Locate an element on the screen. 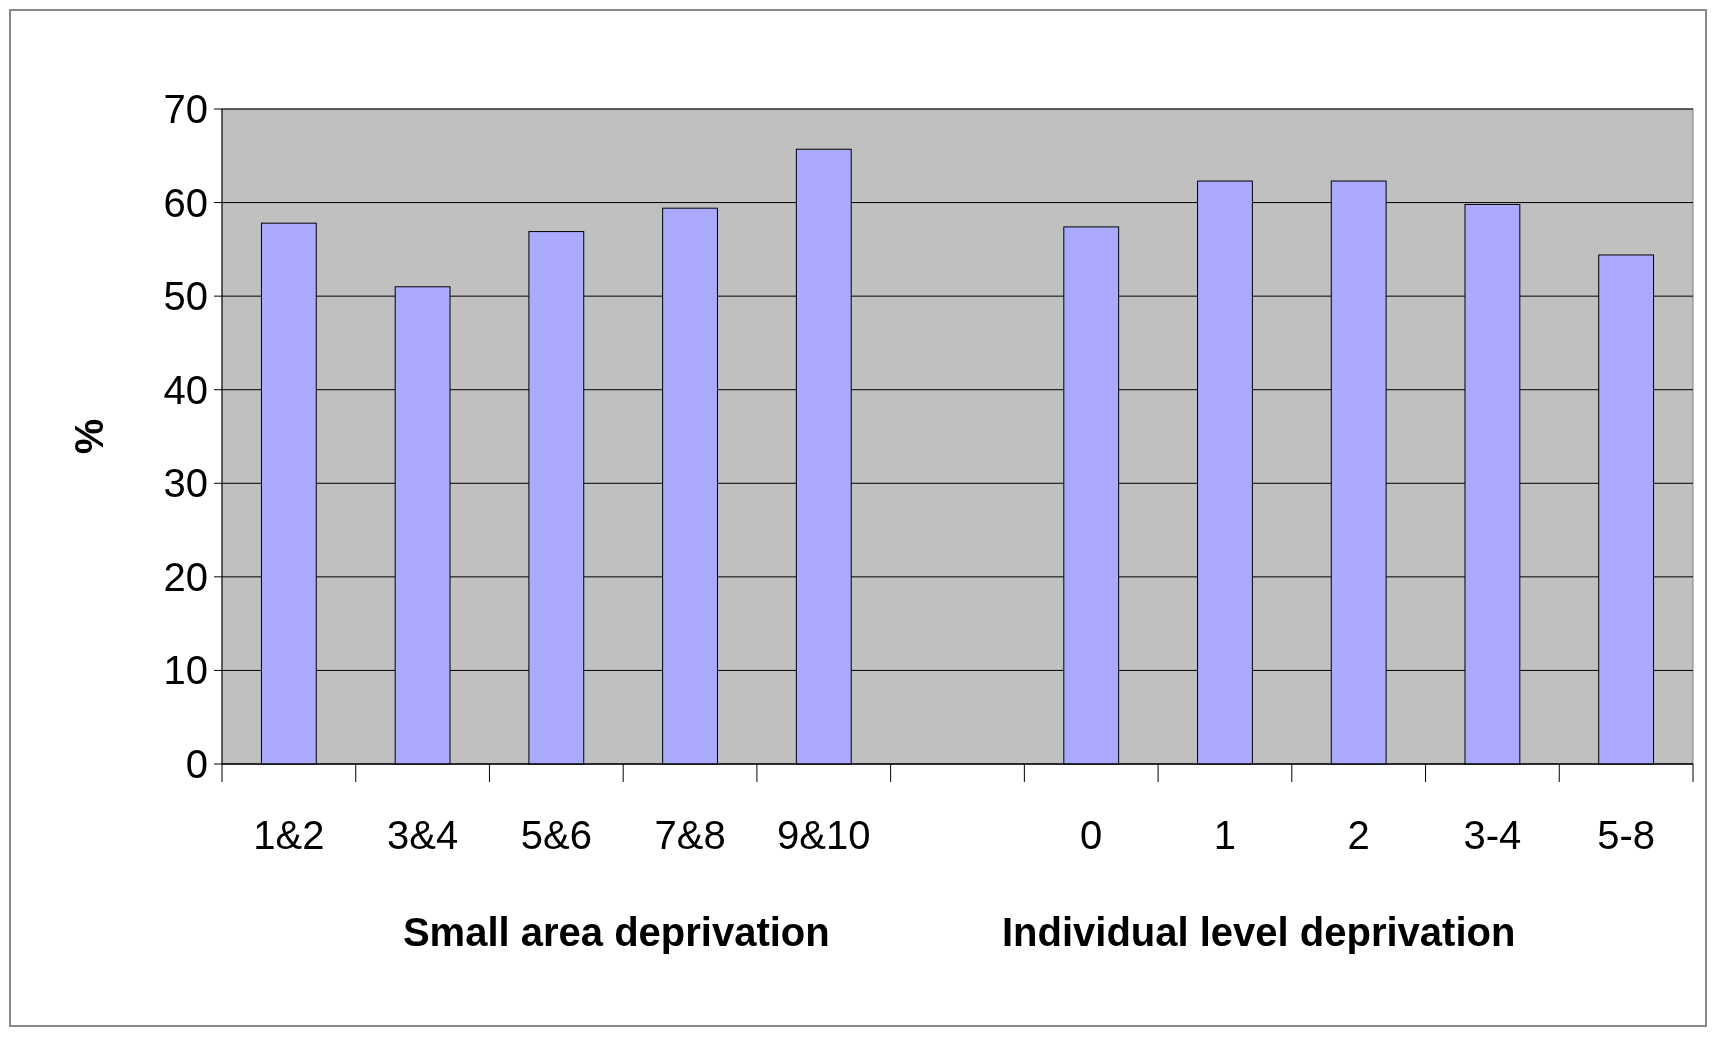 This screenshot has height=1038, width=1718. y-tick-label: 10 is located at coordinates (185, 670).